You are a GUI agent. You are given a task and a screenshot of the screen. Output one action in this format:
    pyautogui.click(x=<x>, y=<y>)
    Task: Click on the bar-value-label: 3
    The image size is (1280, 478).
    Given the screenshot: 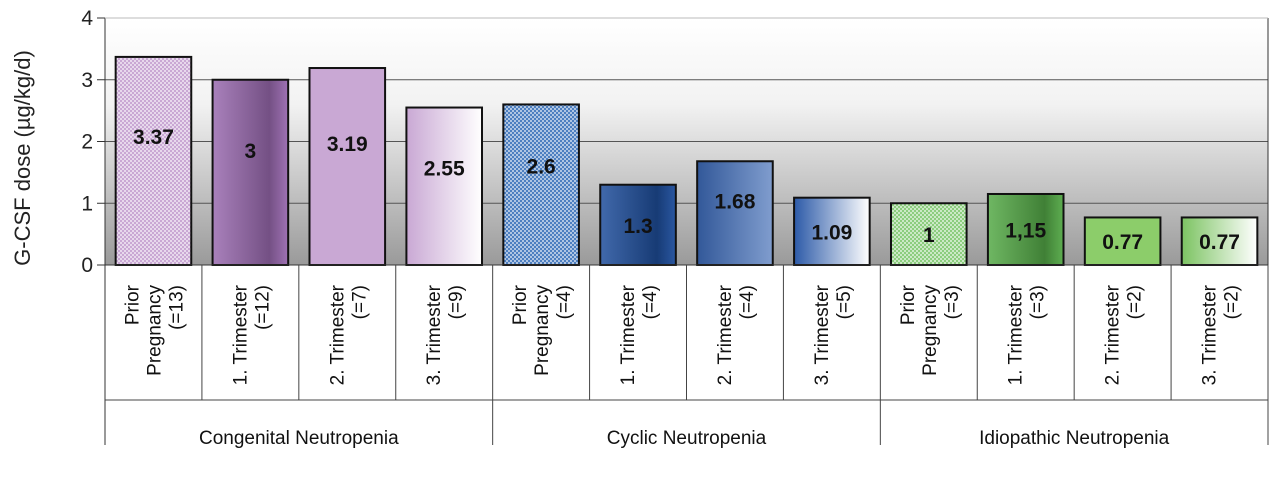 What is the action you would take?
    pyautogui.click(x=251, y=151)
    